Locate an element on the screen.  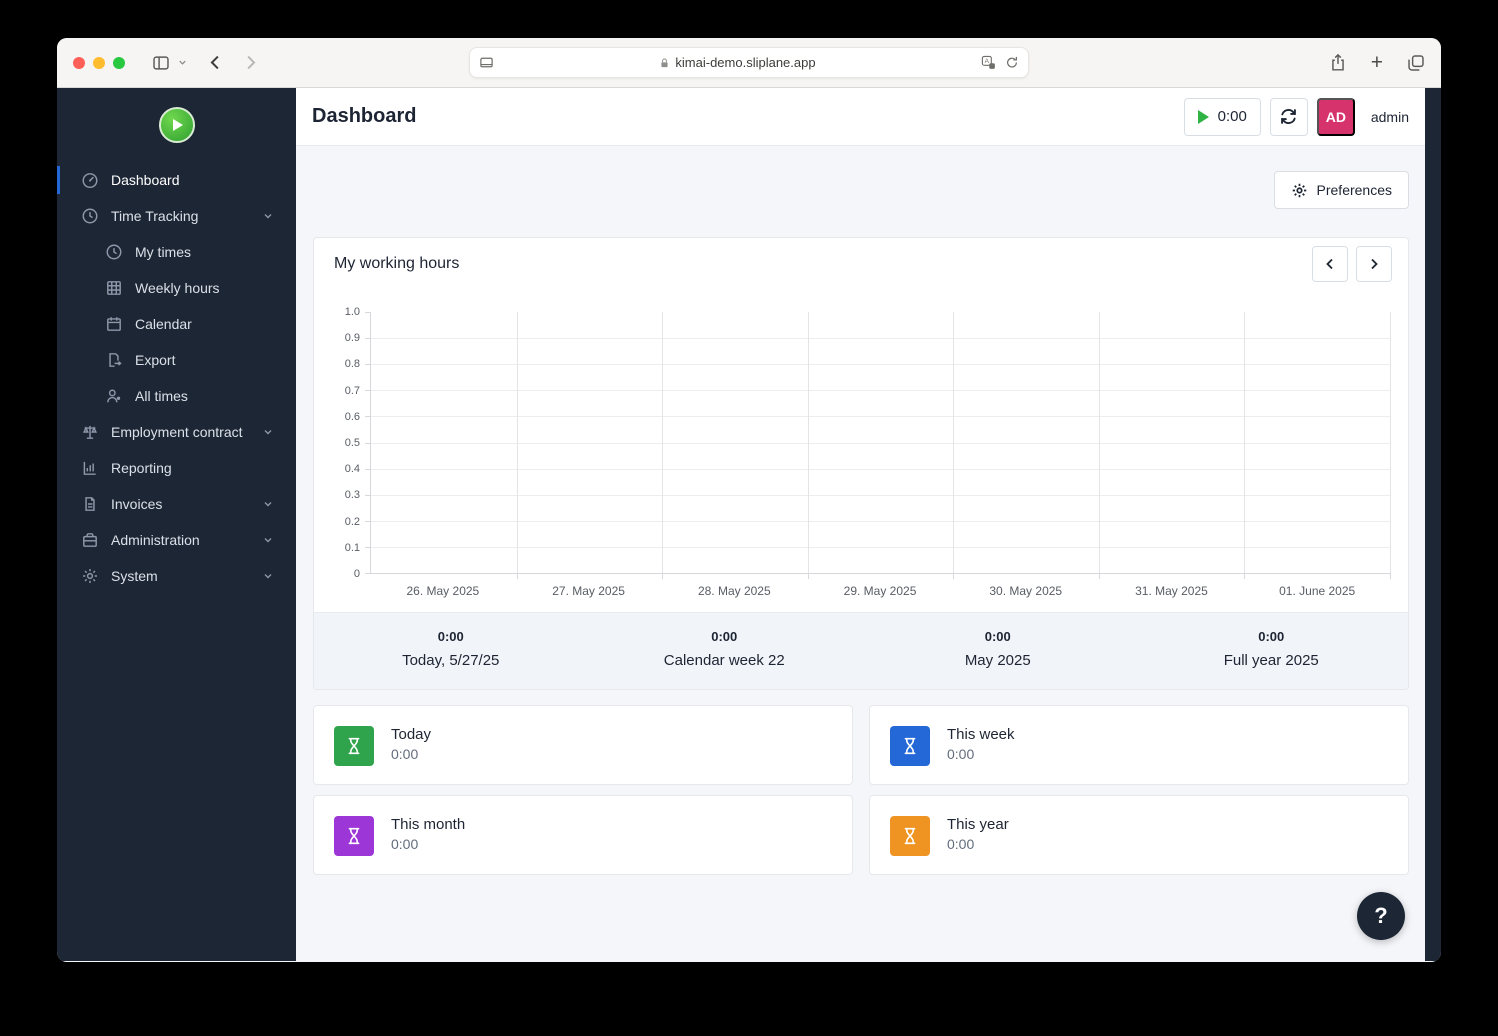
y-tick-label: 0.5 is located at coordinates (352, 443).